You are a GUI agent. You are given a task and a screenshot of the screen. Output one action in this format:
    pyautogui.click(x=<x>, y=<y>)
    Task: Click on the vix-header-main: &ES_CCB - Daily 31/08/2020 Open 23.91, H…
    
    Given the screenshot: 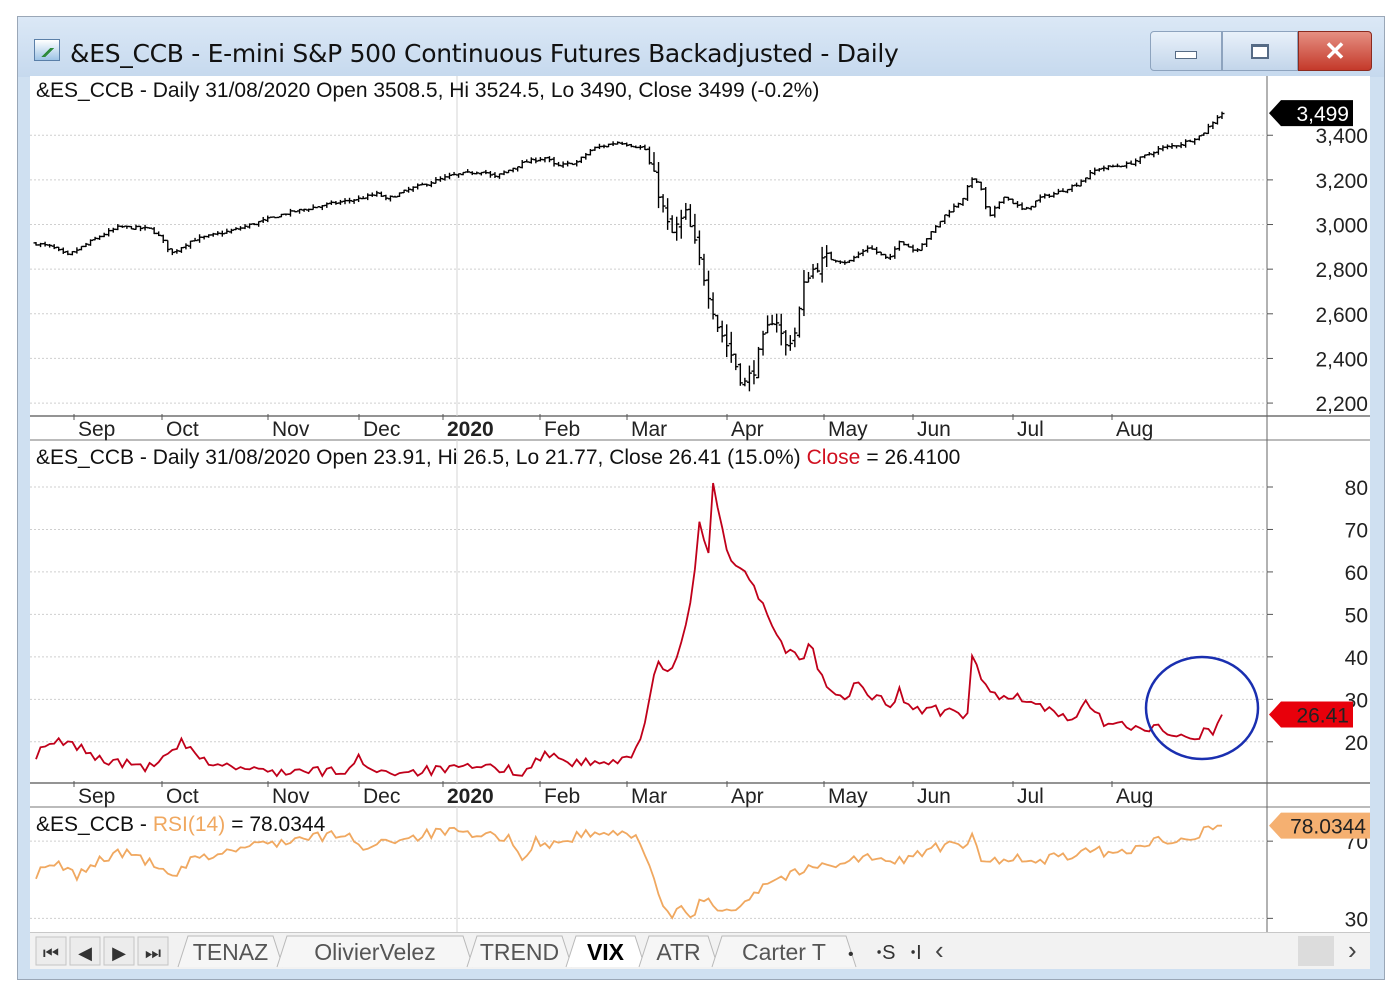 What is the action you would take?
    pyautogui.click(x=418, y=457)
    